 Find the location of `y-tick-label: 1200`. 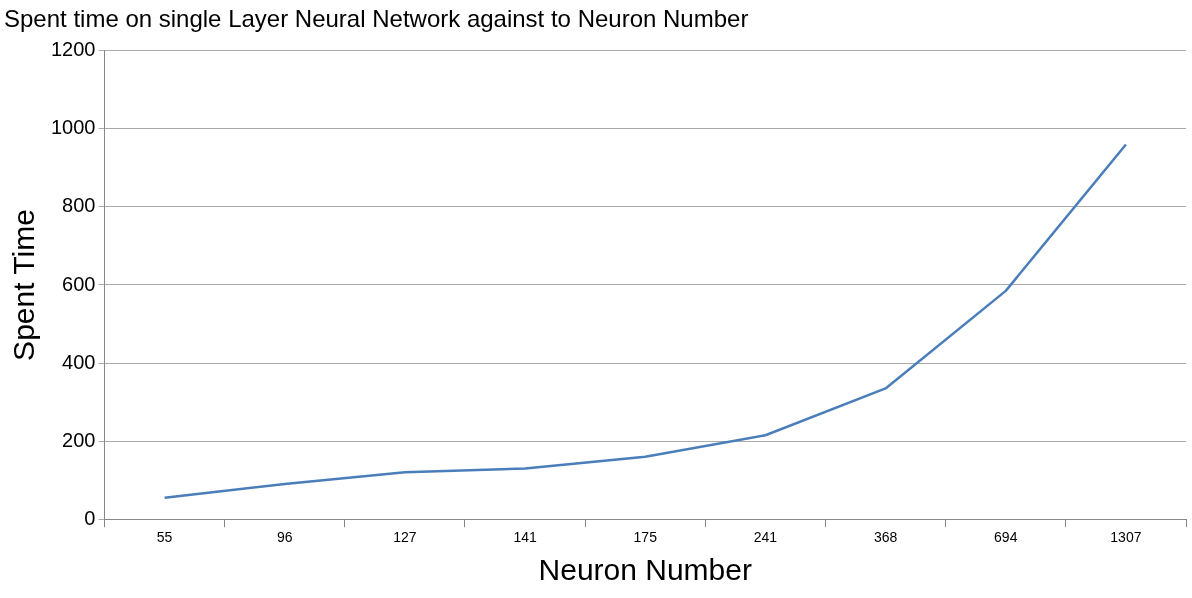

y-tick-label: 1200 is located at coordinates (73, 49).